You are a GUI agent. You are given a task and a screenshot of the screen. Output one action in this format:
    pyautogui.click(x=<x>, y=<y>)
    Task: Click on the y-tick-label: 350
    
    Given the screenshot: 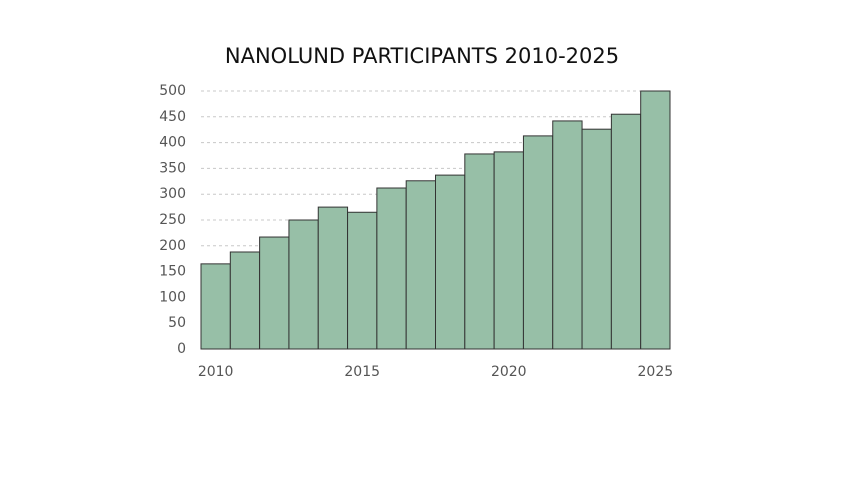 What is the action you would take?
    pyautogui.click(x=172, y=168)
    